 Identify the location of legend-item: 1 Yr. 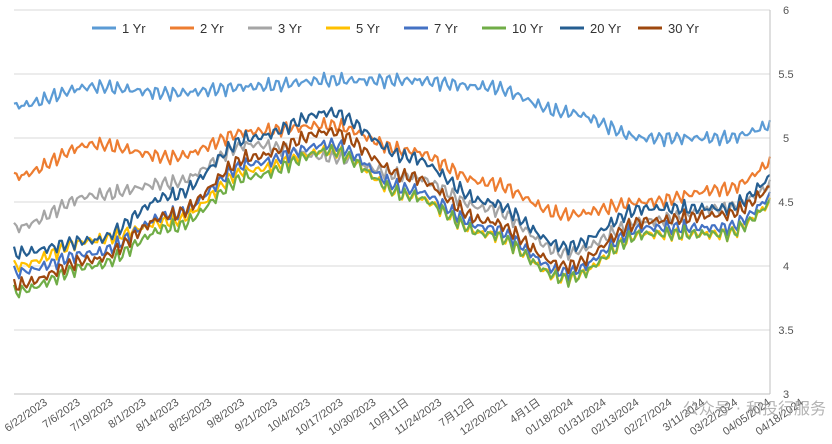
(119, 28).